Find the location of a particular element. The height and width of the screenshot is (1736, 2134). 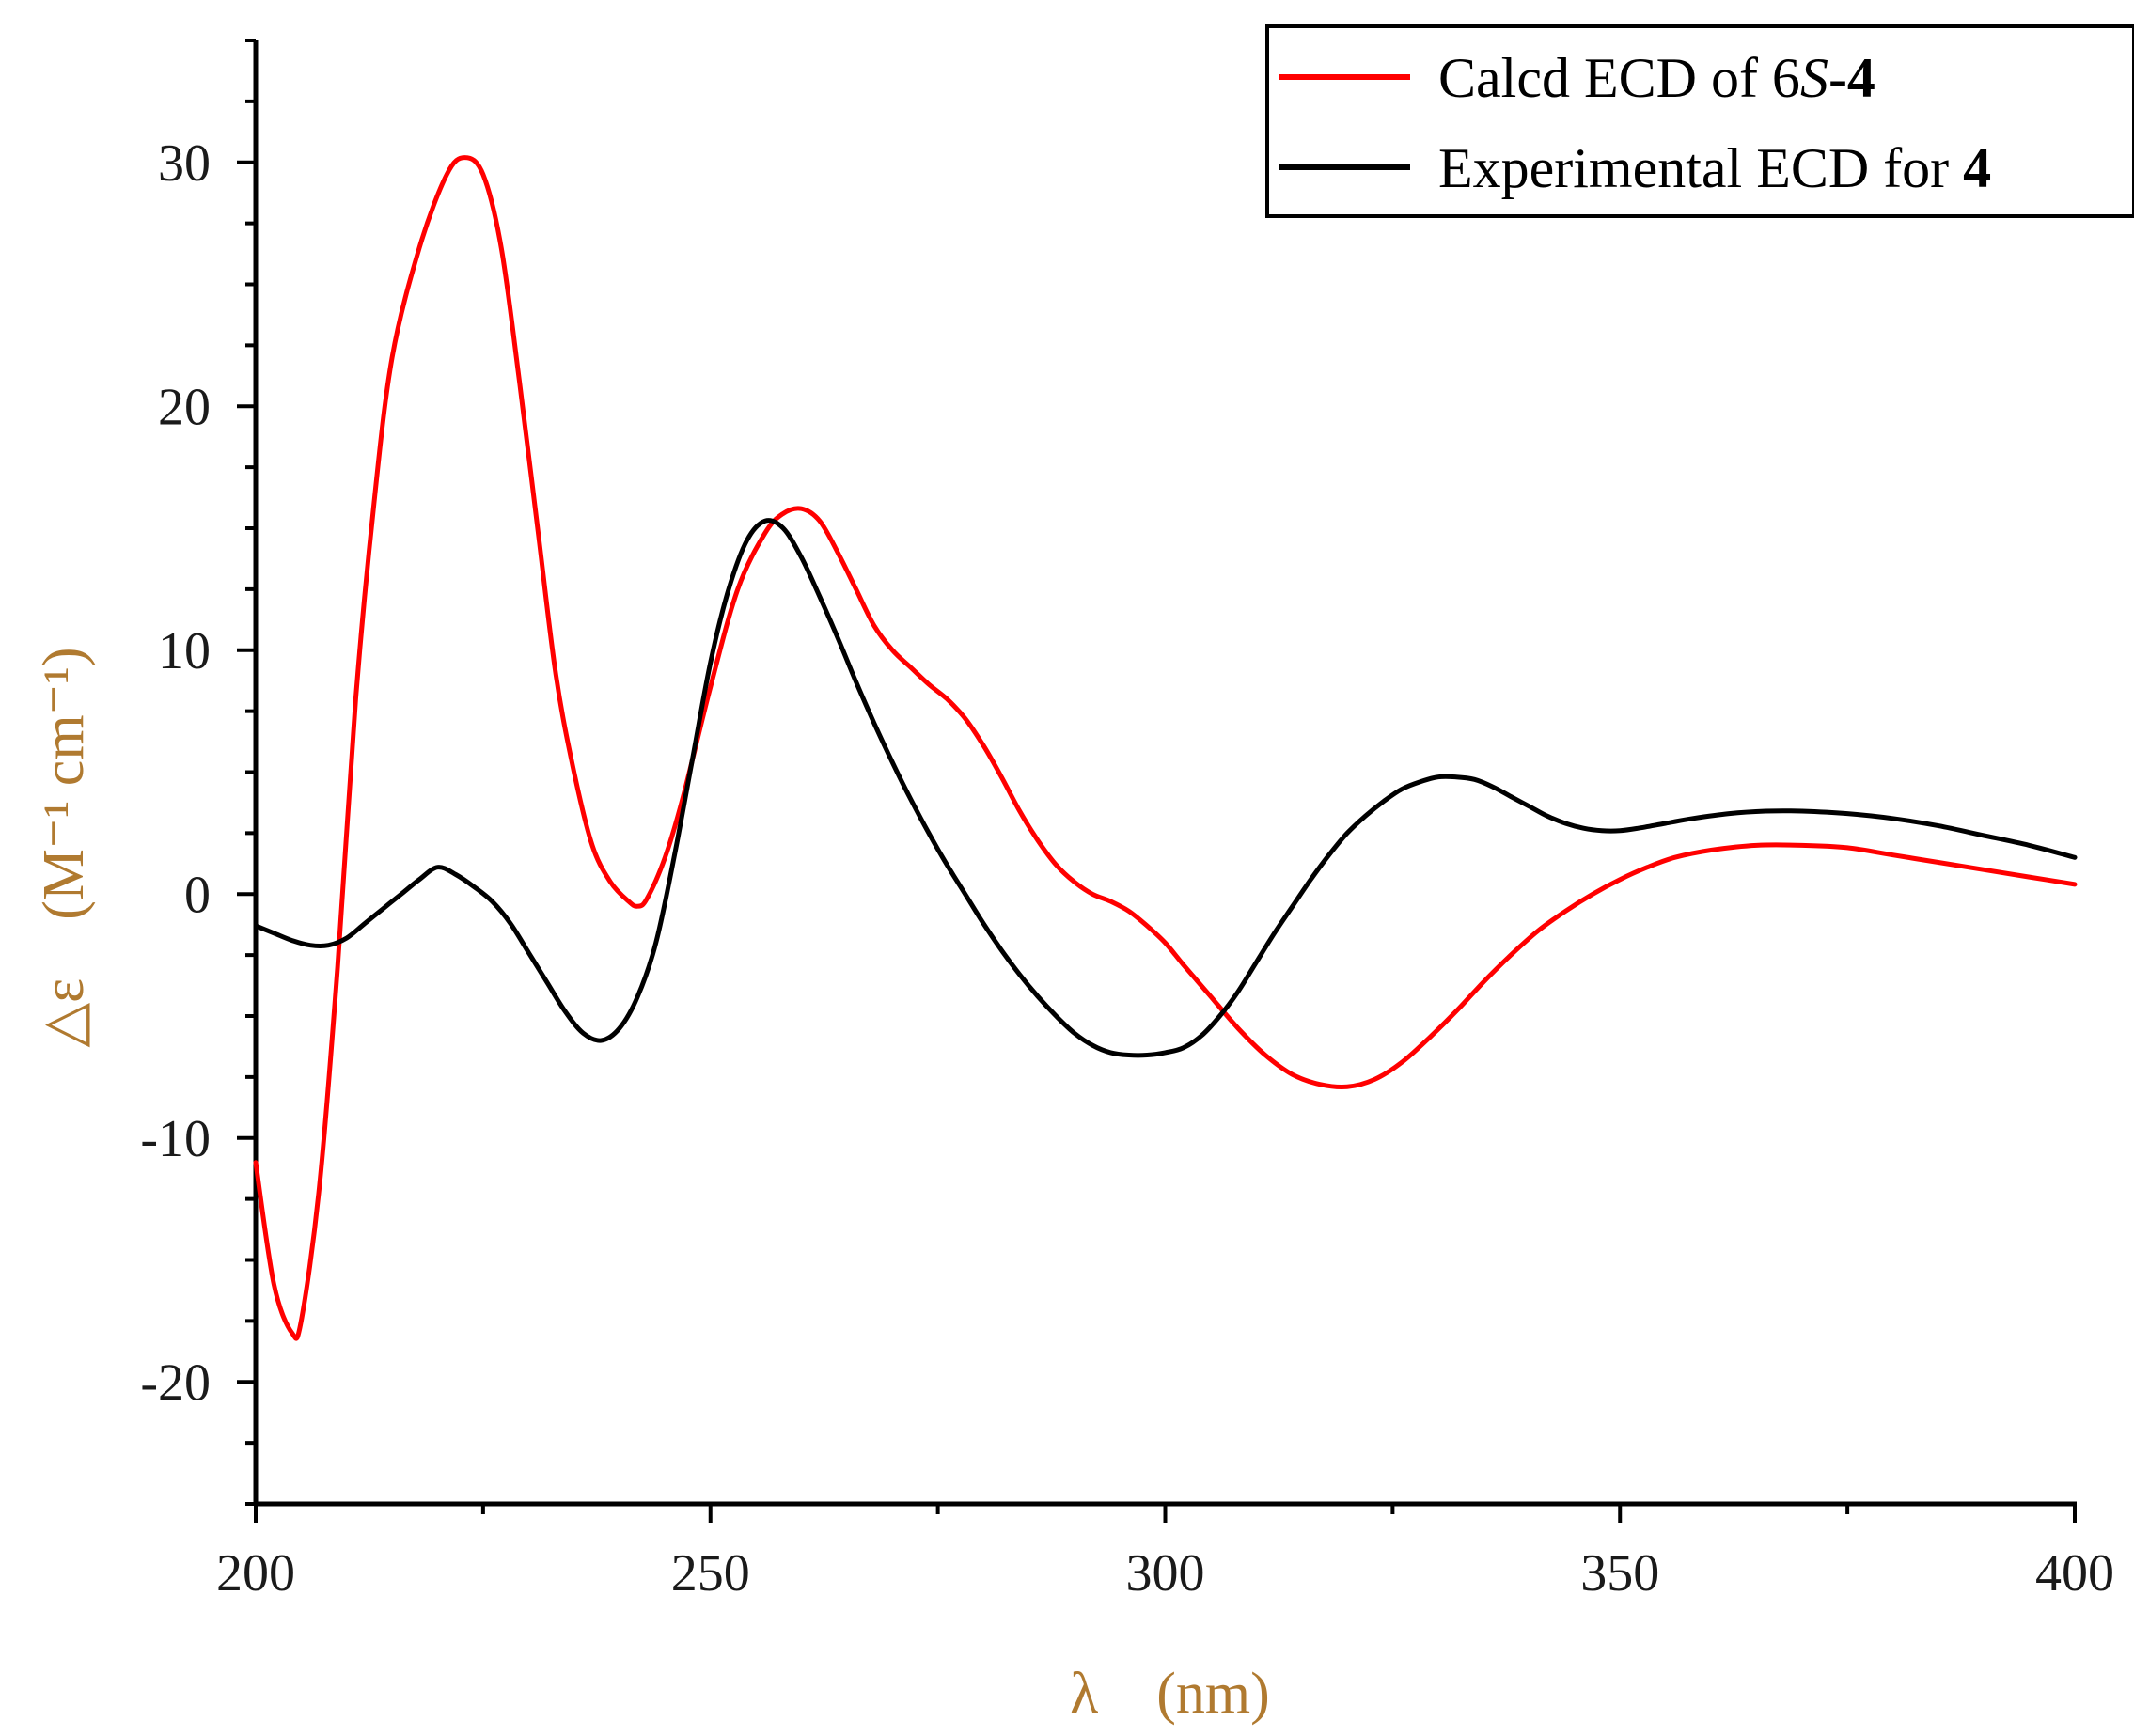

legend-label: Experimental ECD for 4 is located at coordinates (1714, 168).